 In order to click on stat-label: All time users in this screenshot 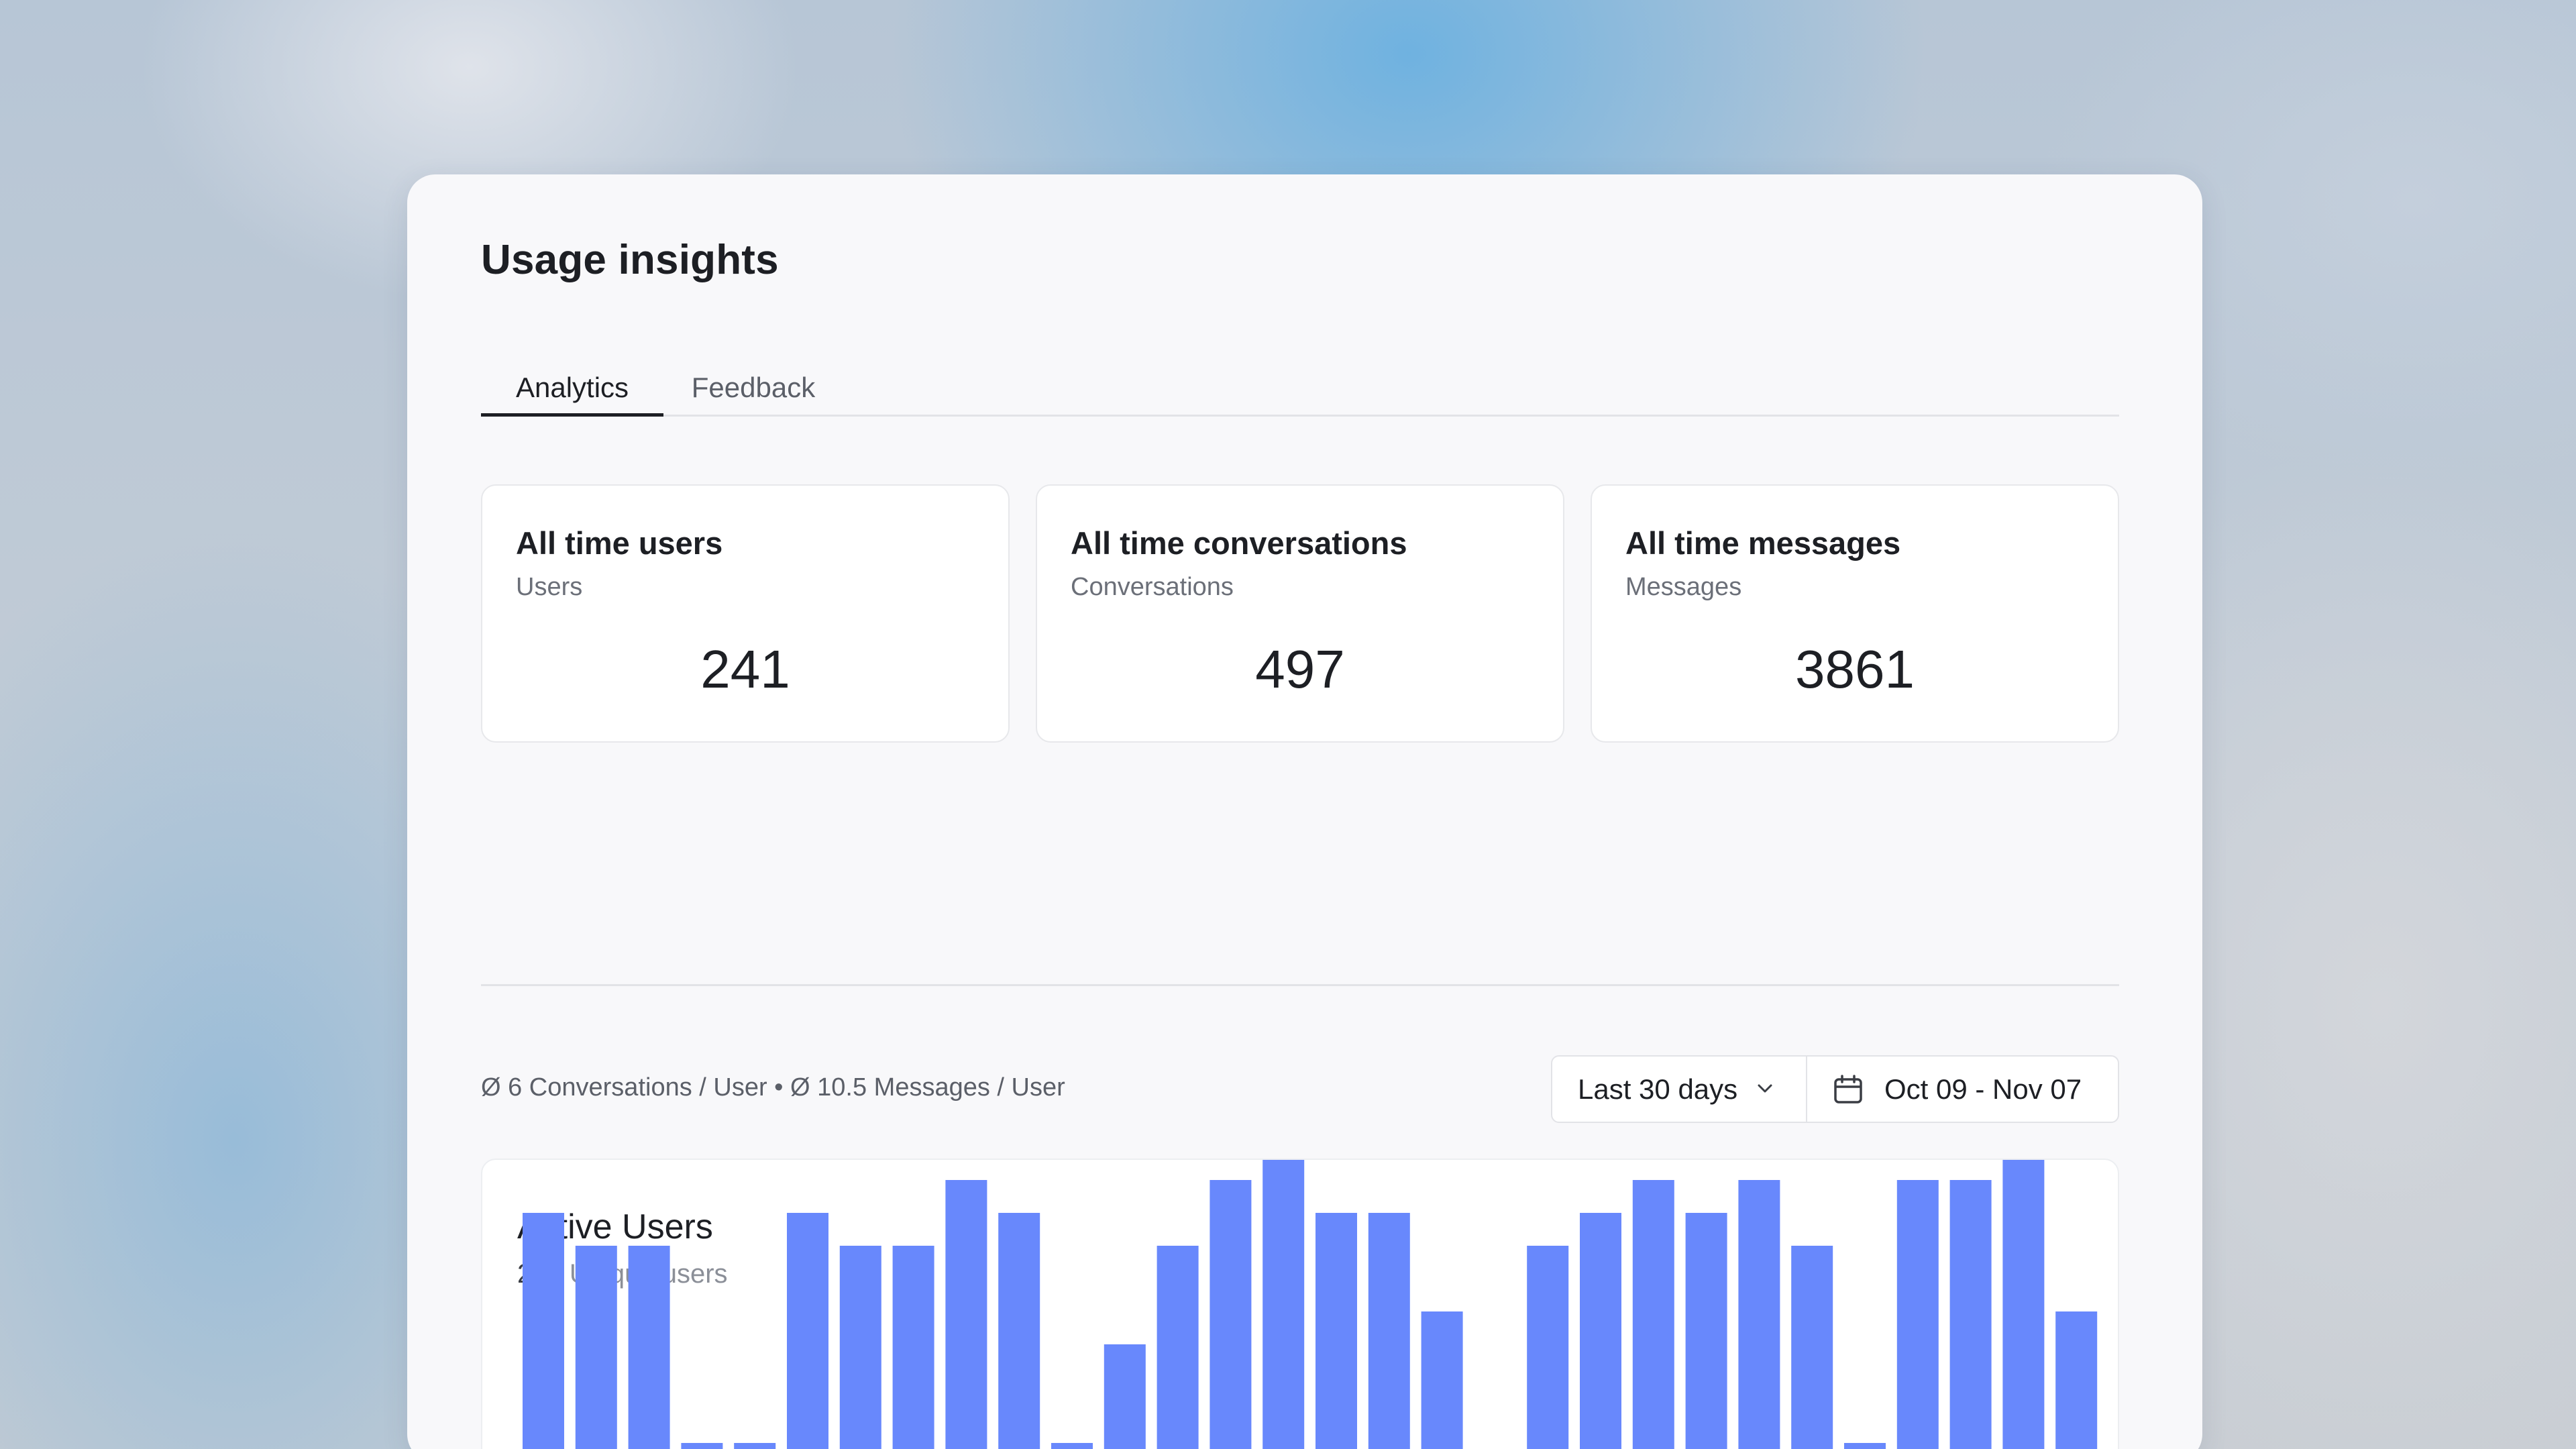, I will do `click(619, 543)`.